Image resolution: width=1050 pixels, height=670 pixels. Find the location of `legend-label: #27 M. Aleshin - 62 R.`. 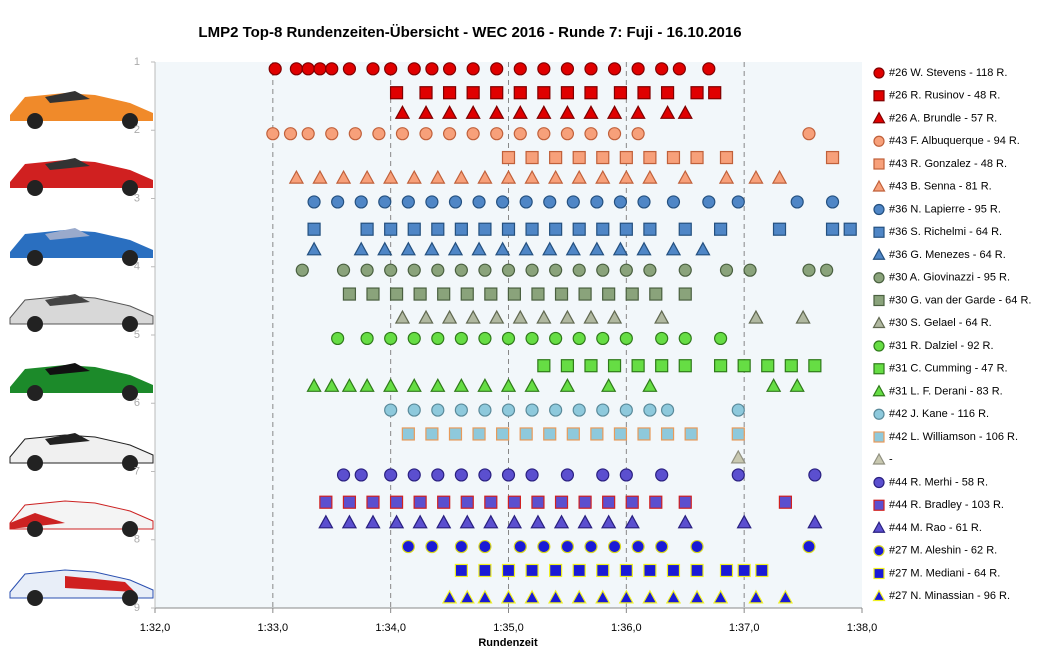

legend-label: #27 M. Aleshin - 62 R. is located at coordinates (943, 551).